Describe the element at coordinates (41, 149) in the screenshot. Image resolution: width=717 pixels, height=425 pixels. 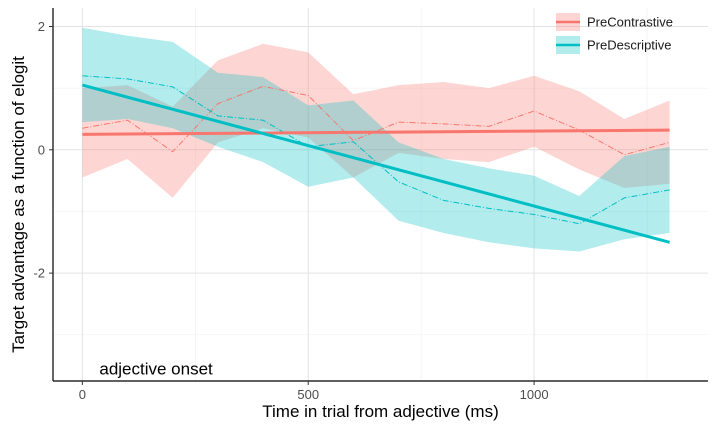
I see `y-tick-label: 0` at that location.